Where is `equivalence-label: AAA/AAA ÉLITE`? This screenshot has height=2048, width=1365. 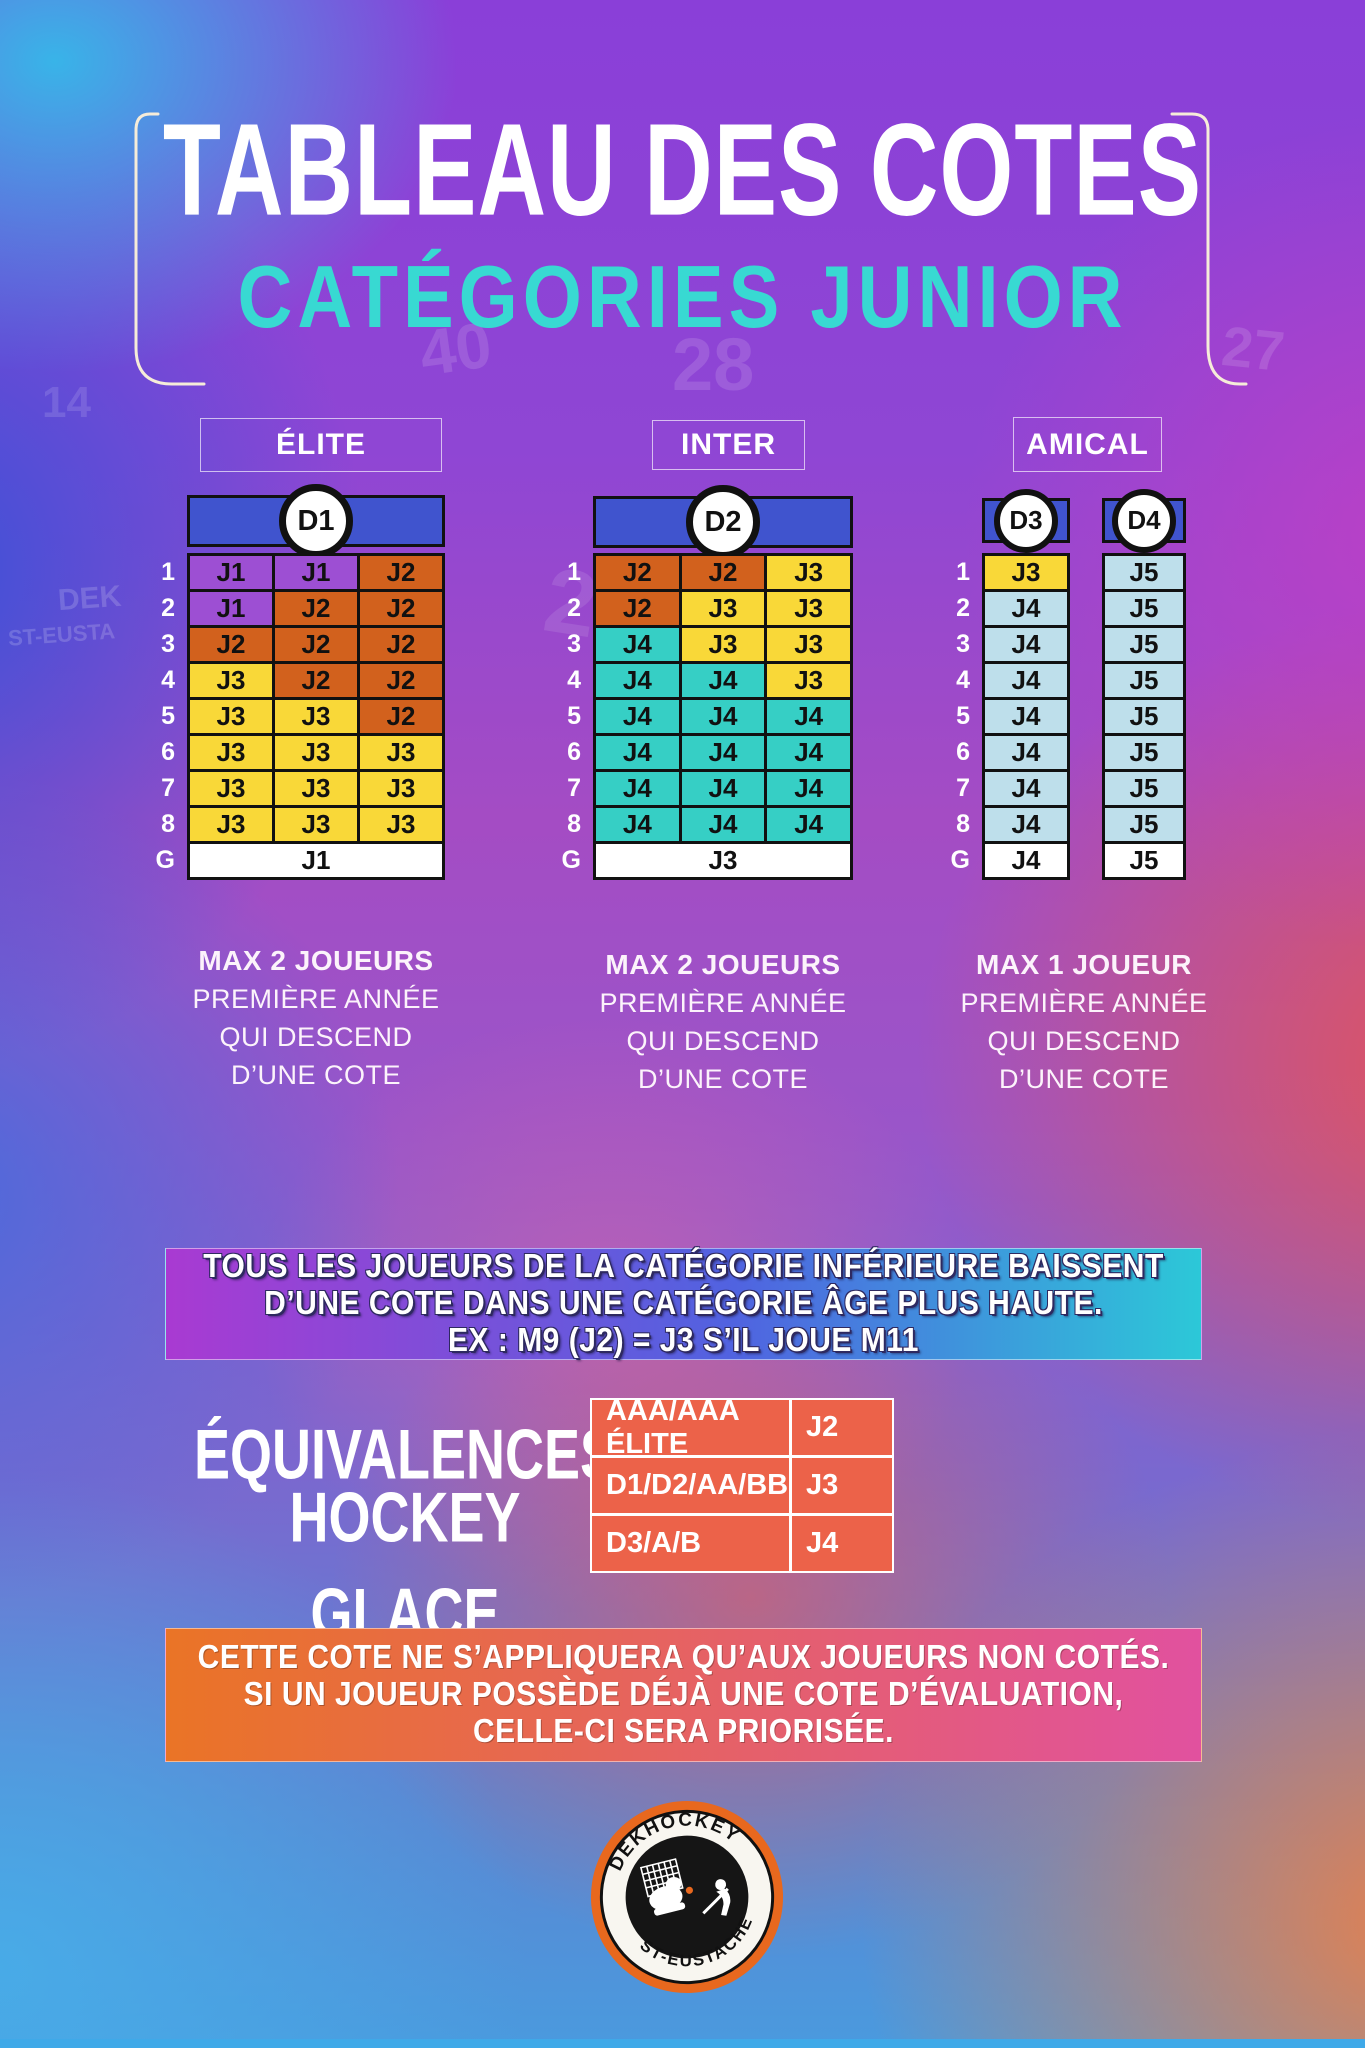
equivalence-label: AAA/AAA ÉLITE is located at coordinates (690, 1427).